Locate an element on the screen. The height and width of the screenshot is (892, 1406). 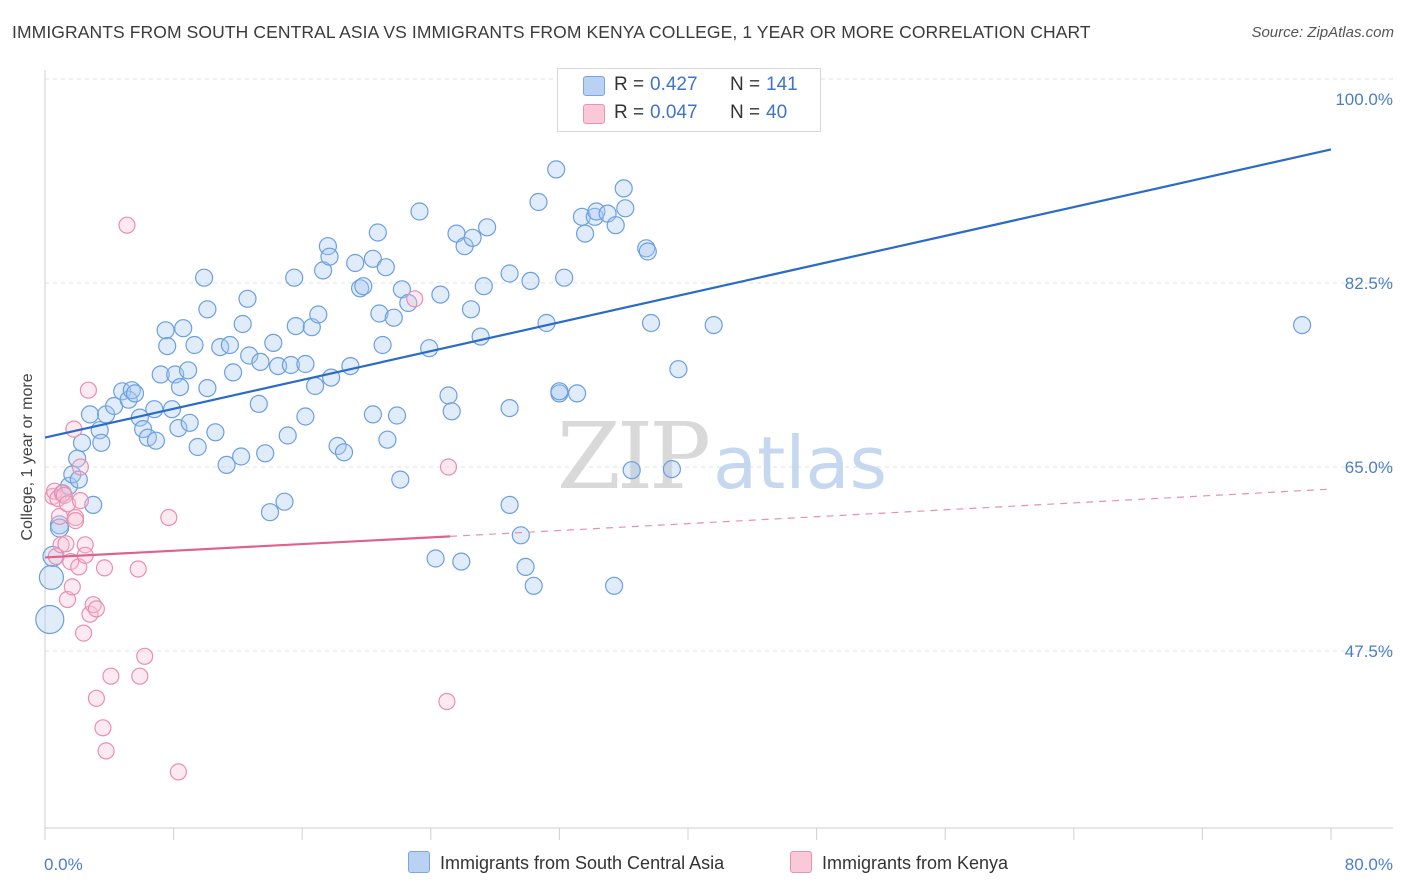
y-tick-label: 82.5% is located at coordinates (1369, 283).